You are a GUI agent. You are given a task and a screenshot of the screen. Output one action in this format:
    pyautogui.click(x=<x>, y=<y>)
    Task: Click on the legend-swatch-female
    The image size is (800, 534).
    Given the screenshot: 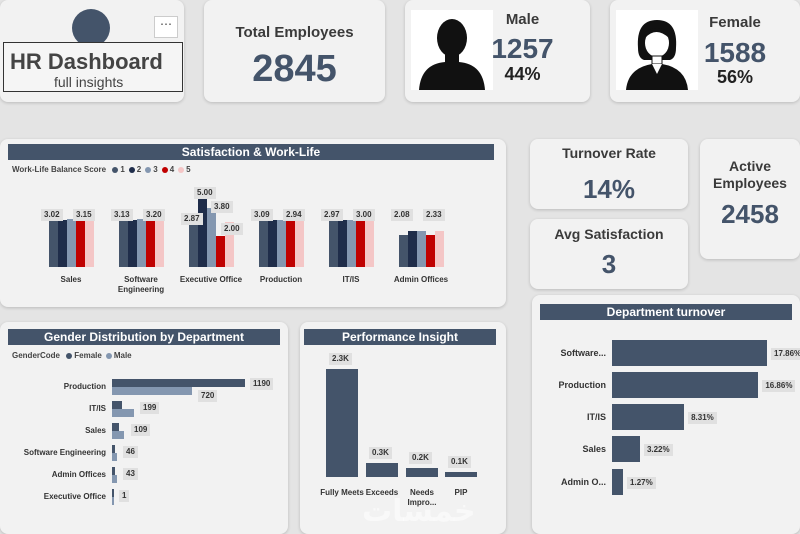 What is the action you would take?
    pyautogui.click(x=69, y=355)
    